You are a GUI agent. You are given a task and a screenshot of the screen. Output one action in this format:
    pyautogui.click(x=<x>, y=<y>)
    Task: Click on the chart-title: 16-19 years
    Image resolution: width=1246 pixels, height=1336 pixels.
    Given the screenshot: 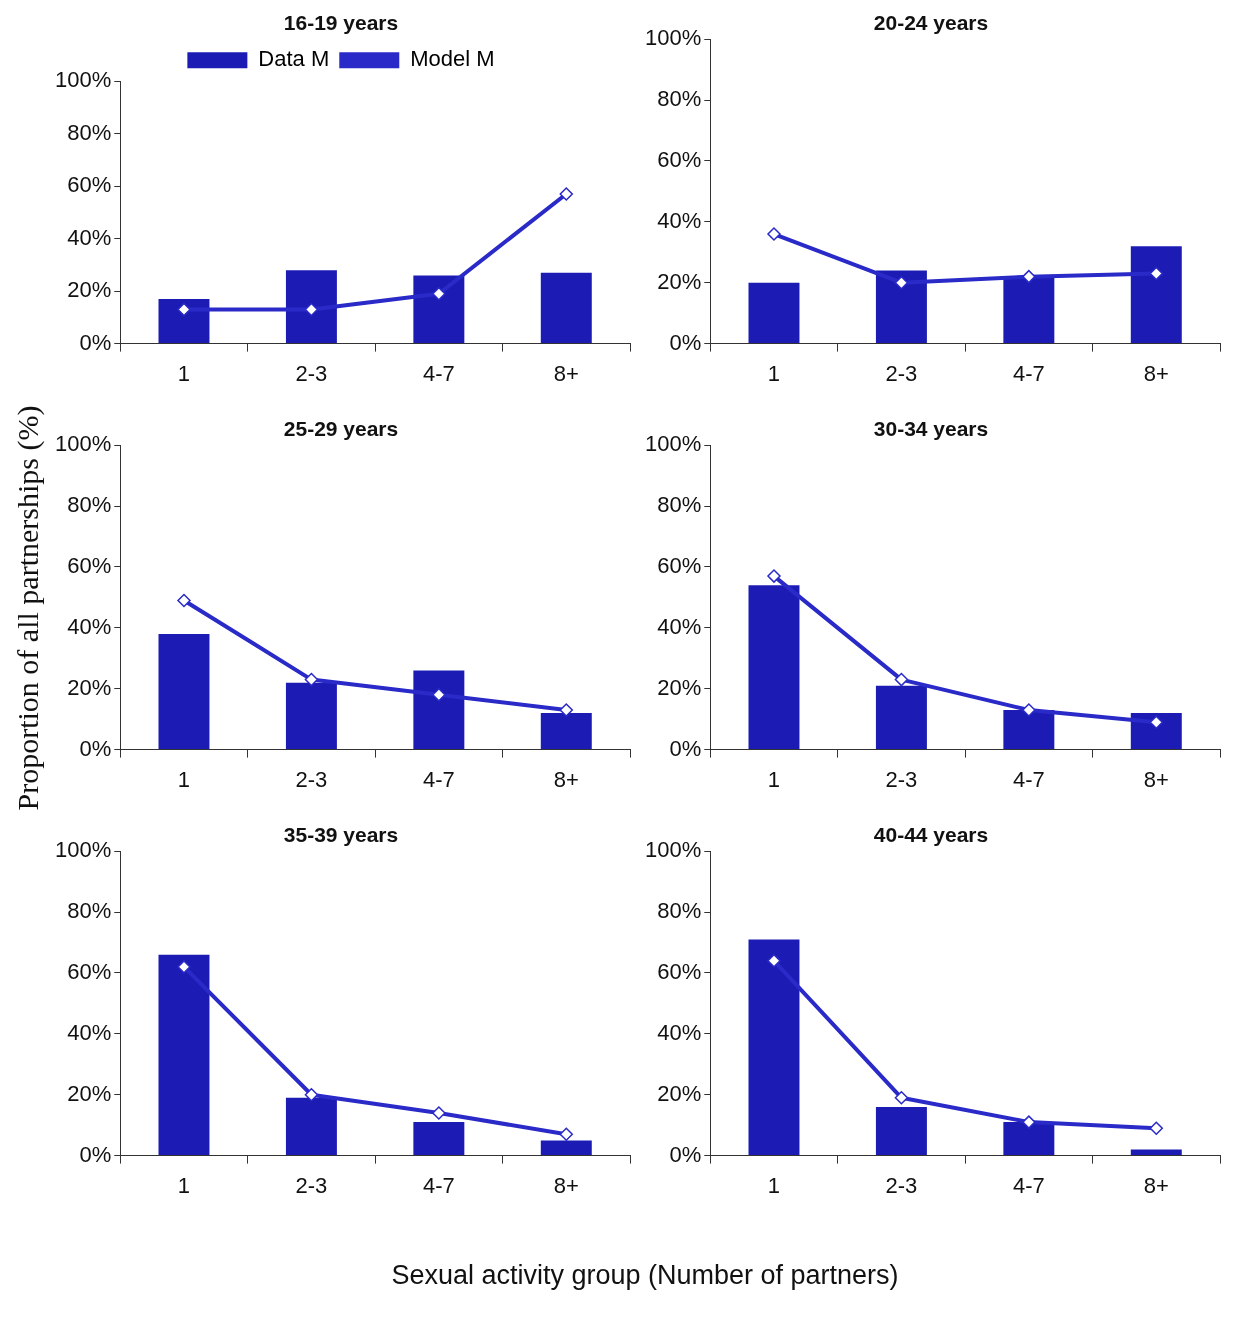 What is the action you would take?
    pyautogui.click(x=341, y=23)
    